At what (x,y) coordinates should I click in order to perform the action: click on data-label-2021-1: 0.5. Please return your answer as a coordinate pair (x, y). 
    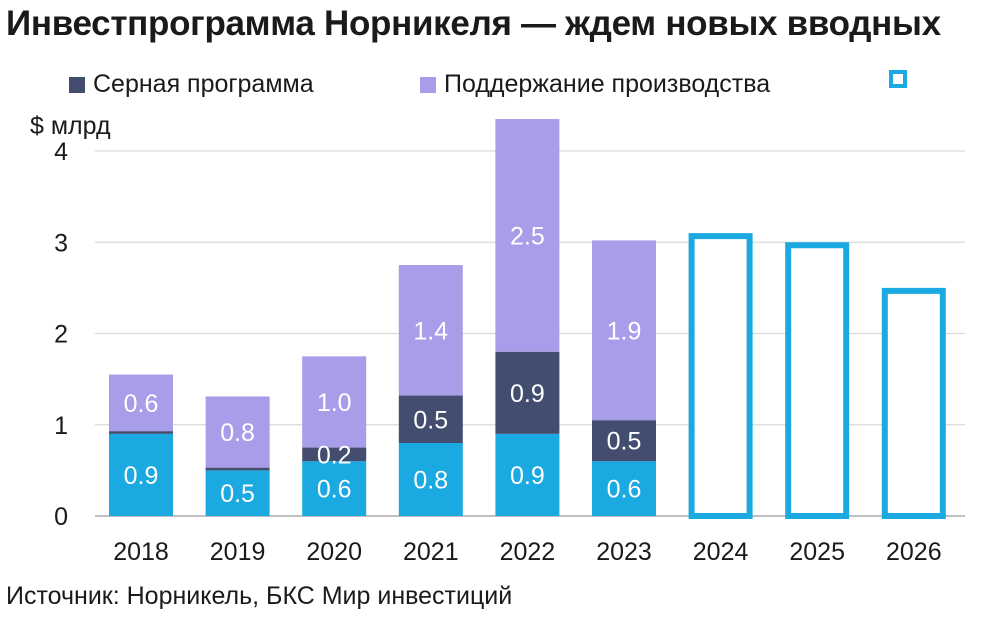
    Looking at the image, I should click on (430, 420).